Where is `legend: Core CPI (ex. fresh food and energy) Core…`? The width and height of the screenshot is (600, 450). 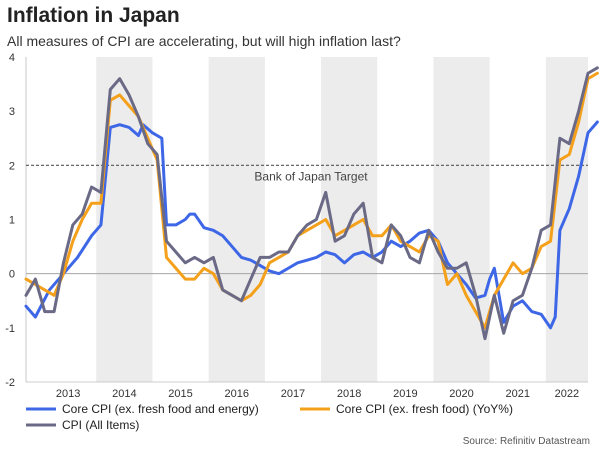
legend: Core CPI (ex. fresh food and energy) Core… is located at coordinates (269, 417).